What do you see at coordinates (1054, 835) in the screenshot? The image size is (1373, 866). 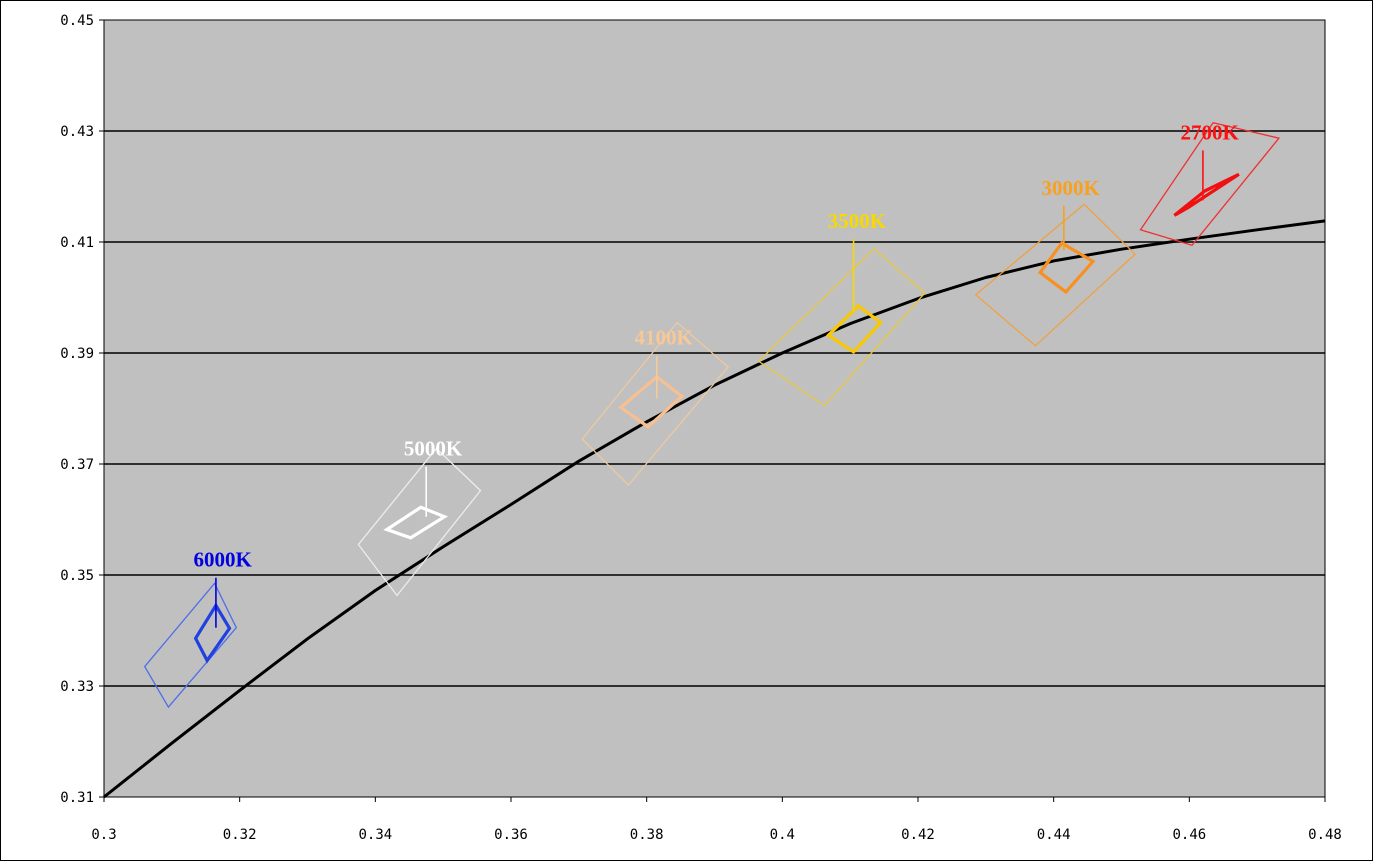 I see `xtick-label-0.44: 0.44` at bounding box center [1054, 835].